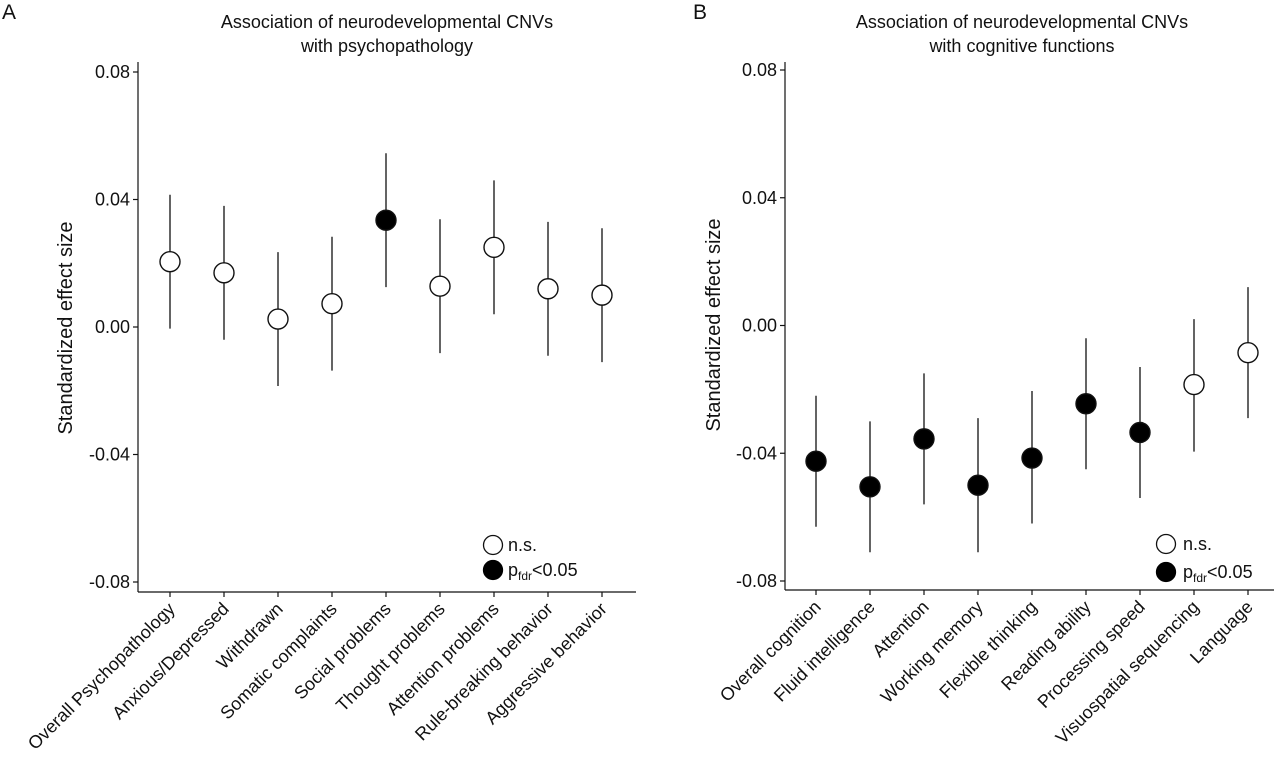 Image resolution: width=1280 pixels, height=778 pixels. Describe the element at coordinates (770, 651) in the screenshot. I see `panel-b-x-tick-label: Overall cognition` at that location.